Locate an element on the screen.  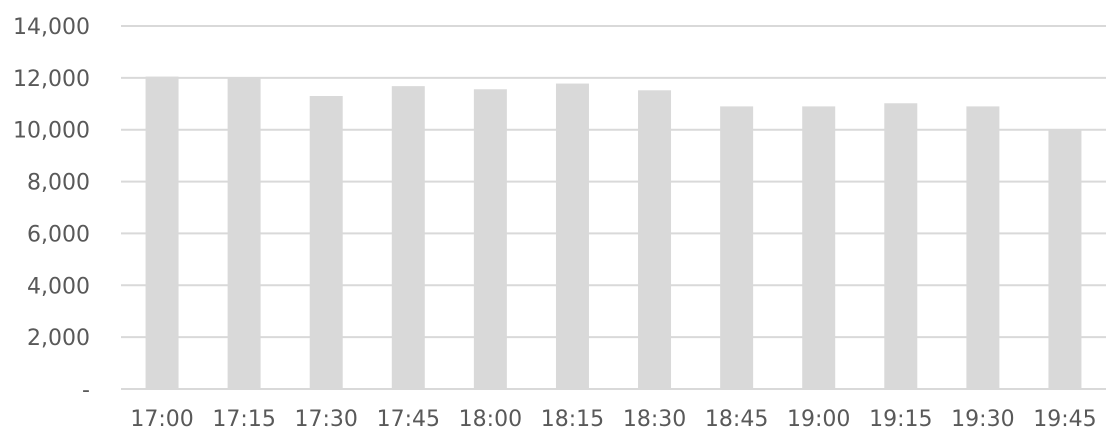
y-tick-label: 10,000 is located at coordinates (51, 131).